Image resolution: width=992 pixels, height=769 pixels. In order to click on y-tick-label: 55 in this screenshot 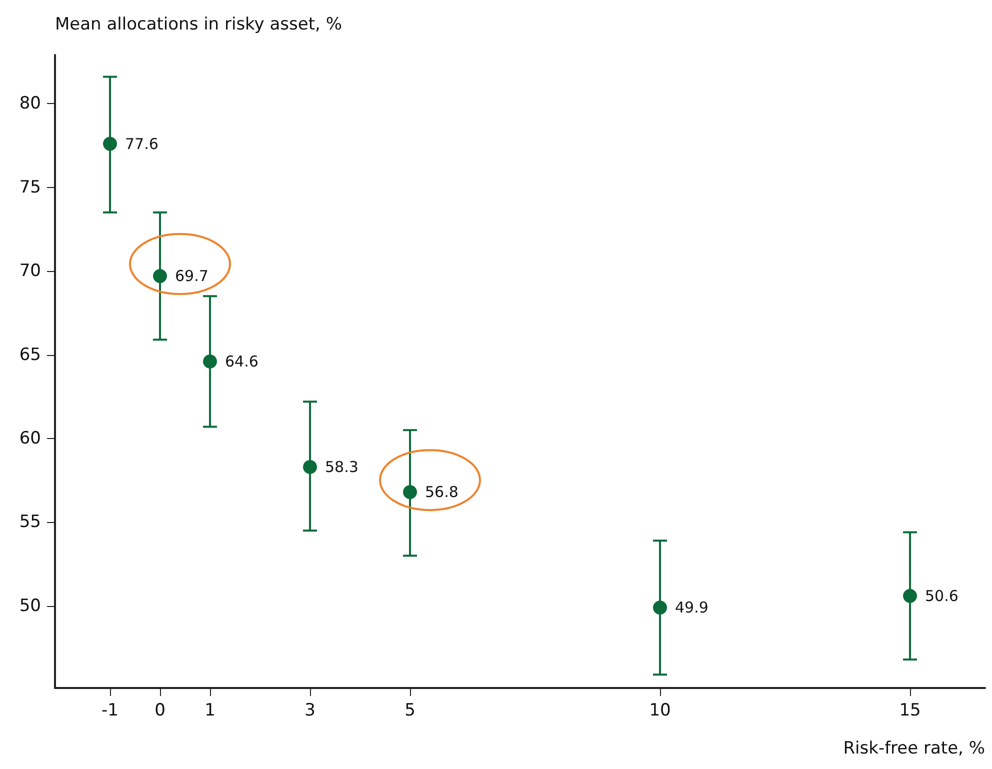, I will do `click(30, 522)`.